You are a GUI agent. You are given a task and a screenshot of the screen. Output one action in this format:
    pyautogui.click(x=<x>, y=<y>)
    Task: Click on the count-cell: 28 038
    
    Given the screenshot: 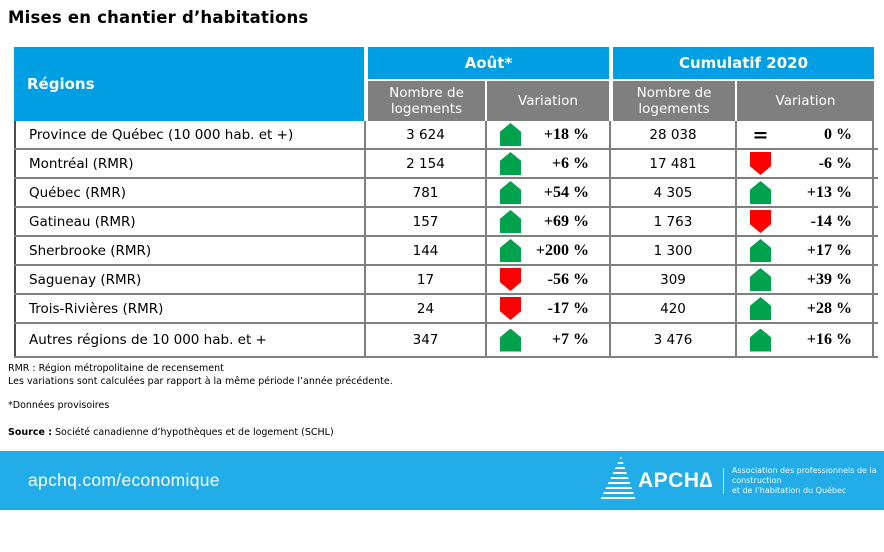 What is the action you would take?
    pyautogui.click(x=672, y=134)
    